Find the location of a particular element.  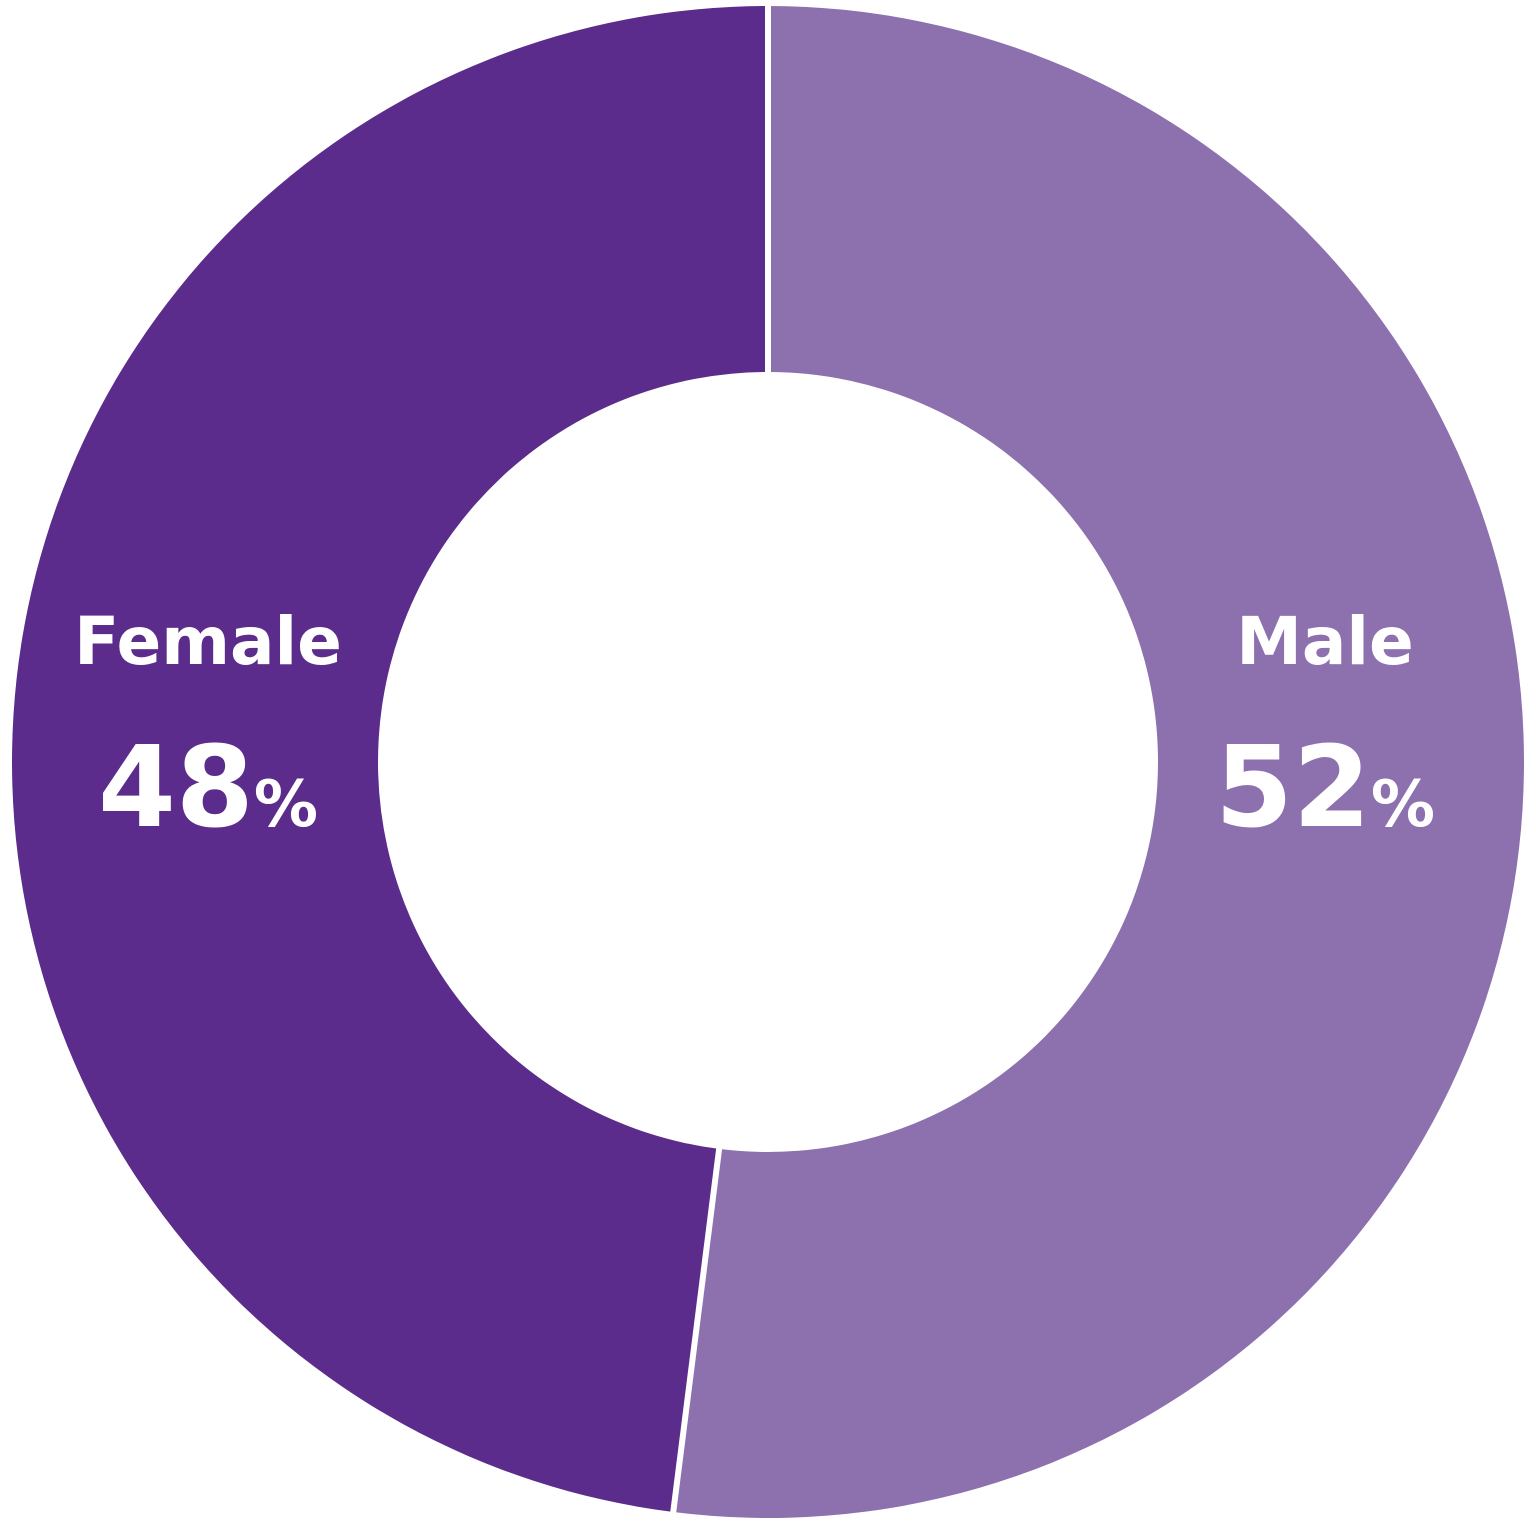

slice-label-female: Female is located at coordinates (208, 641).